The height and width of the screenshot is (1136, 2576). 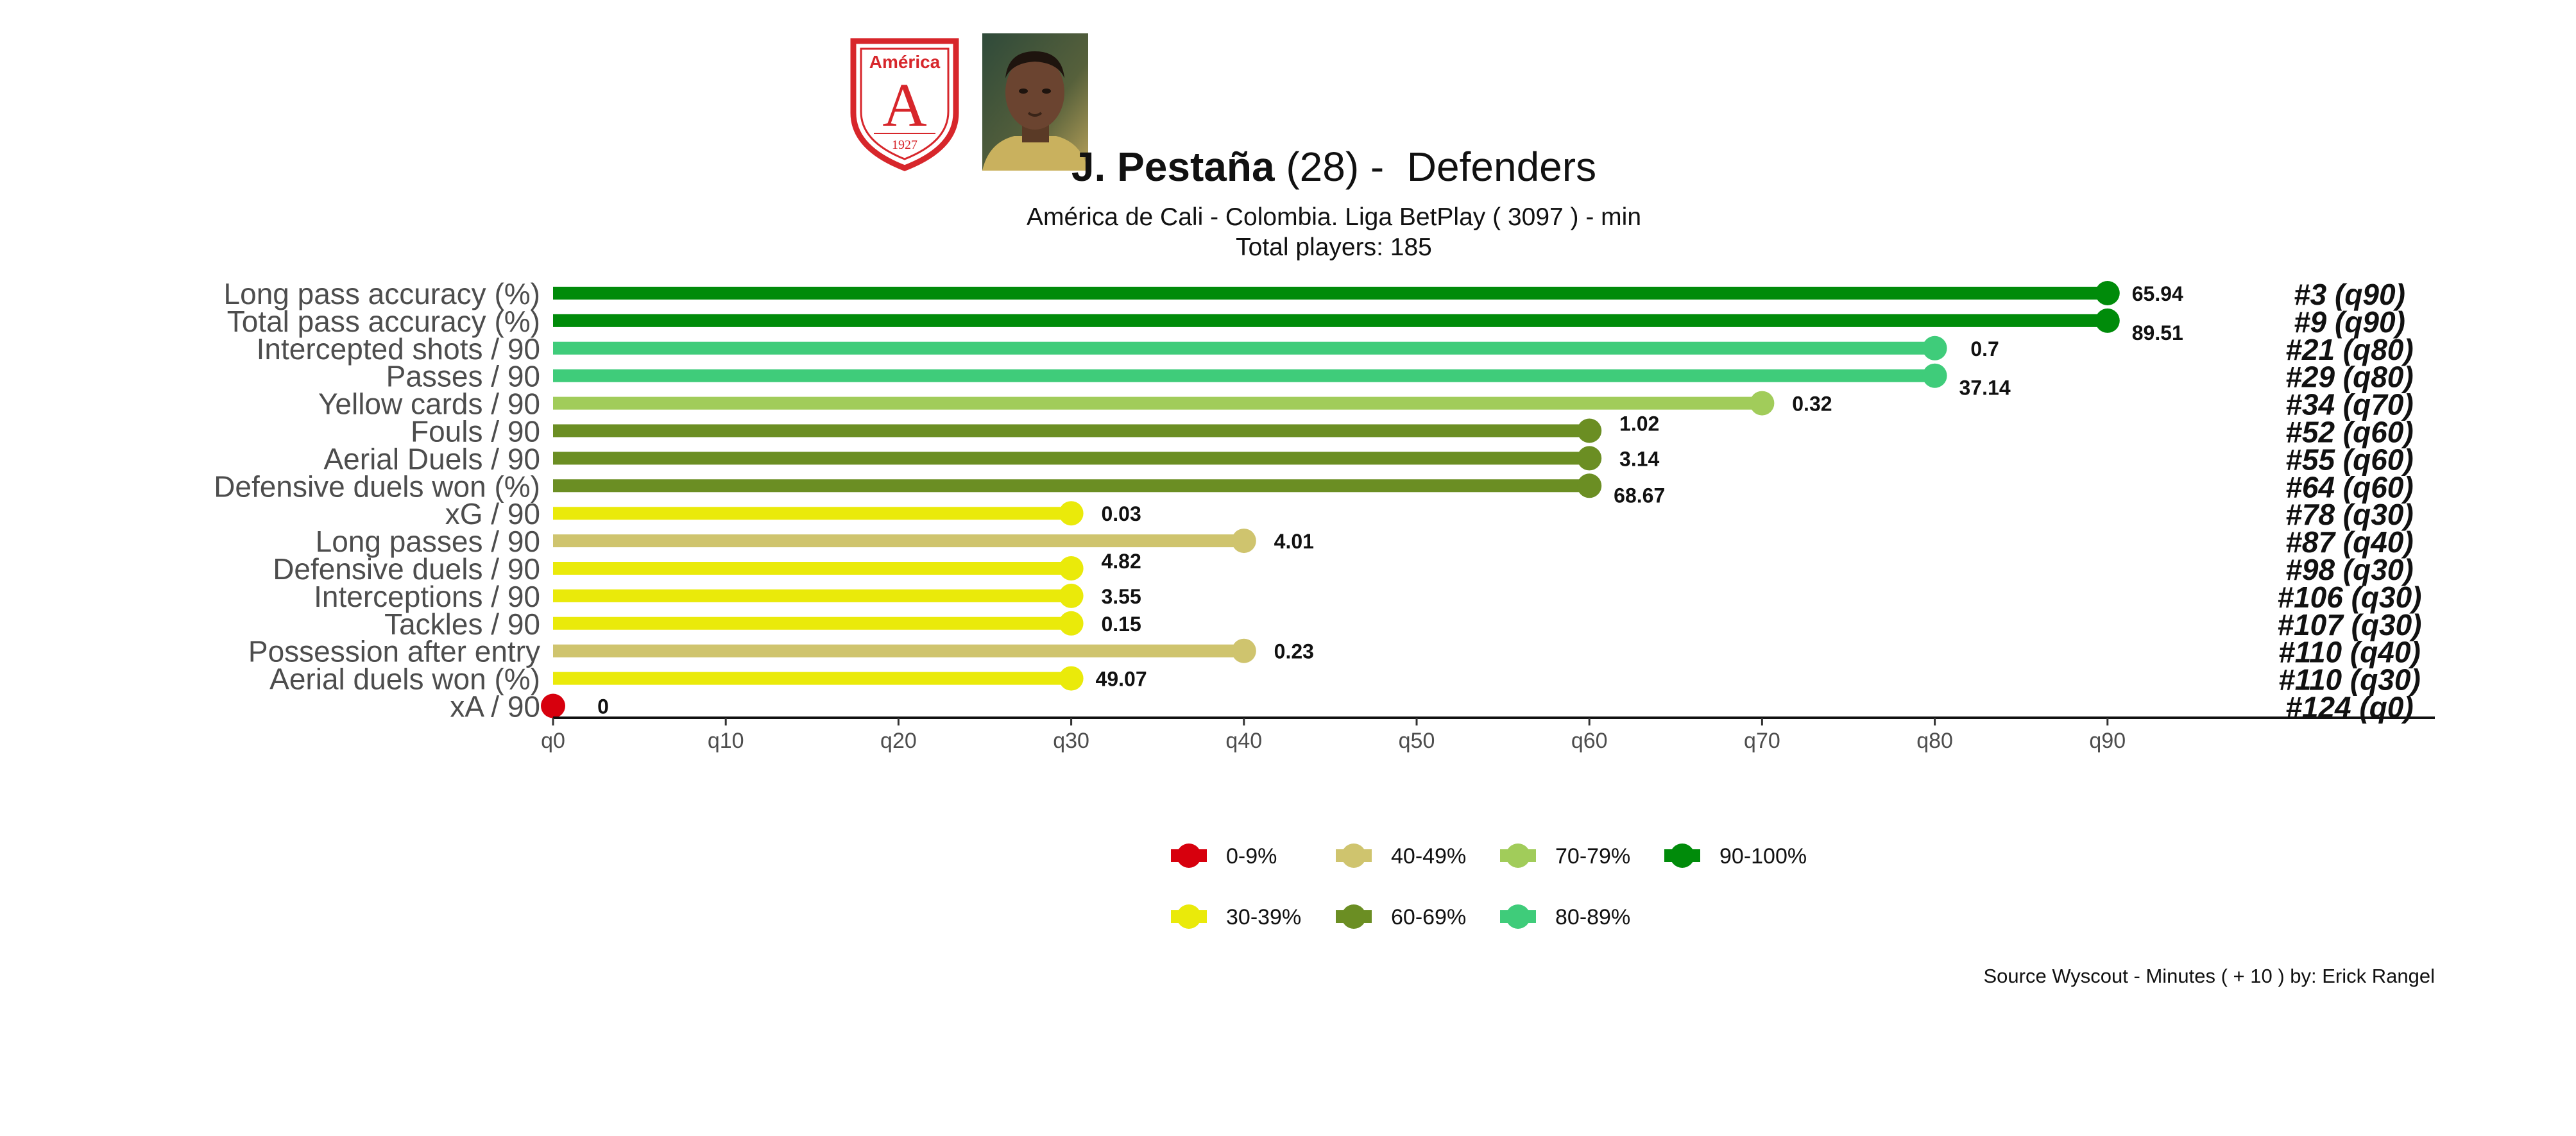 I want to click on metric-label: Defensive duels won (%), so click(x=377, y=486).